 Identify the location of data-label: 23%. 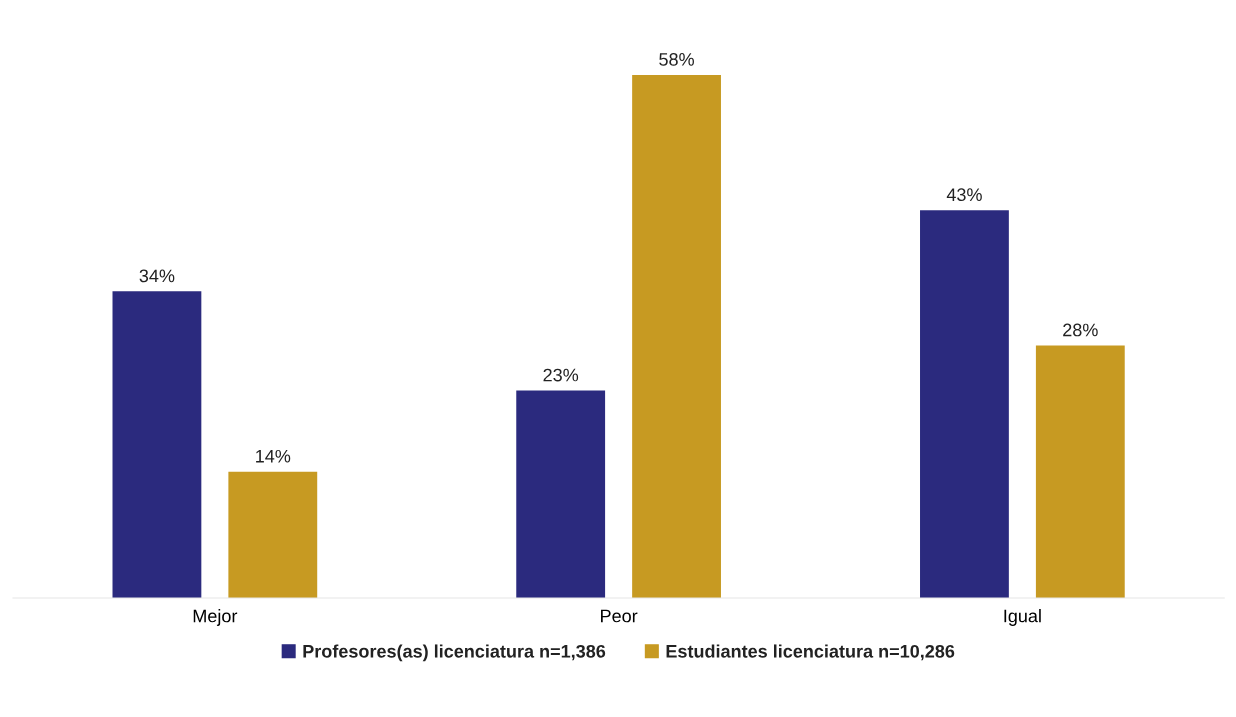
(561, 375).